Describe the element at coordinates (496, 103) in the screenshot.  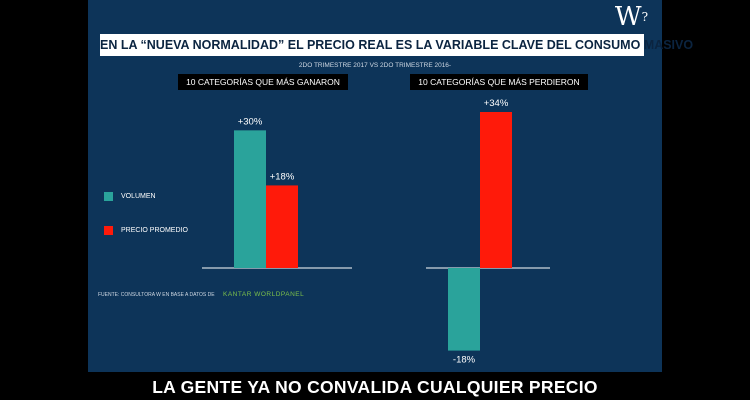
I see `data-label-losers-precio: +34%` at that location.